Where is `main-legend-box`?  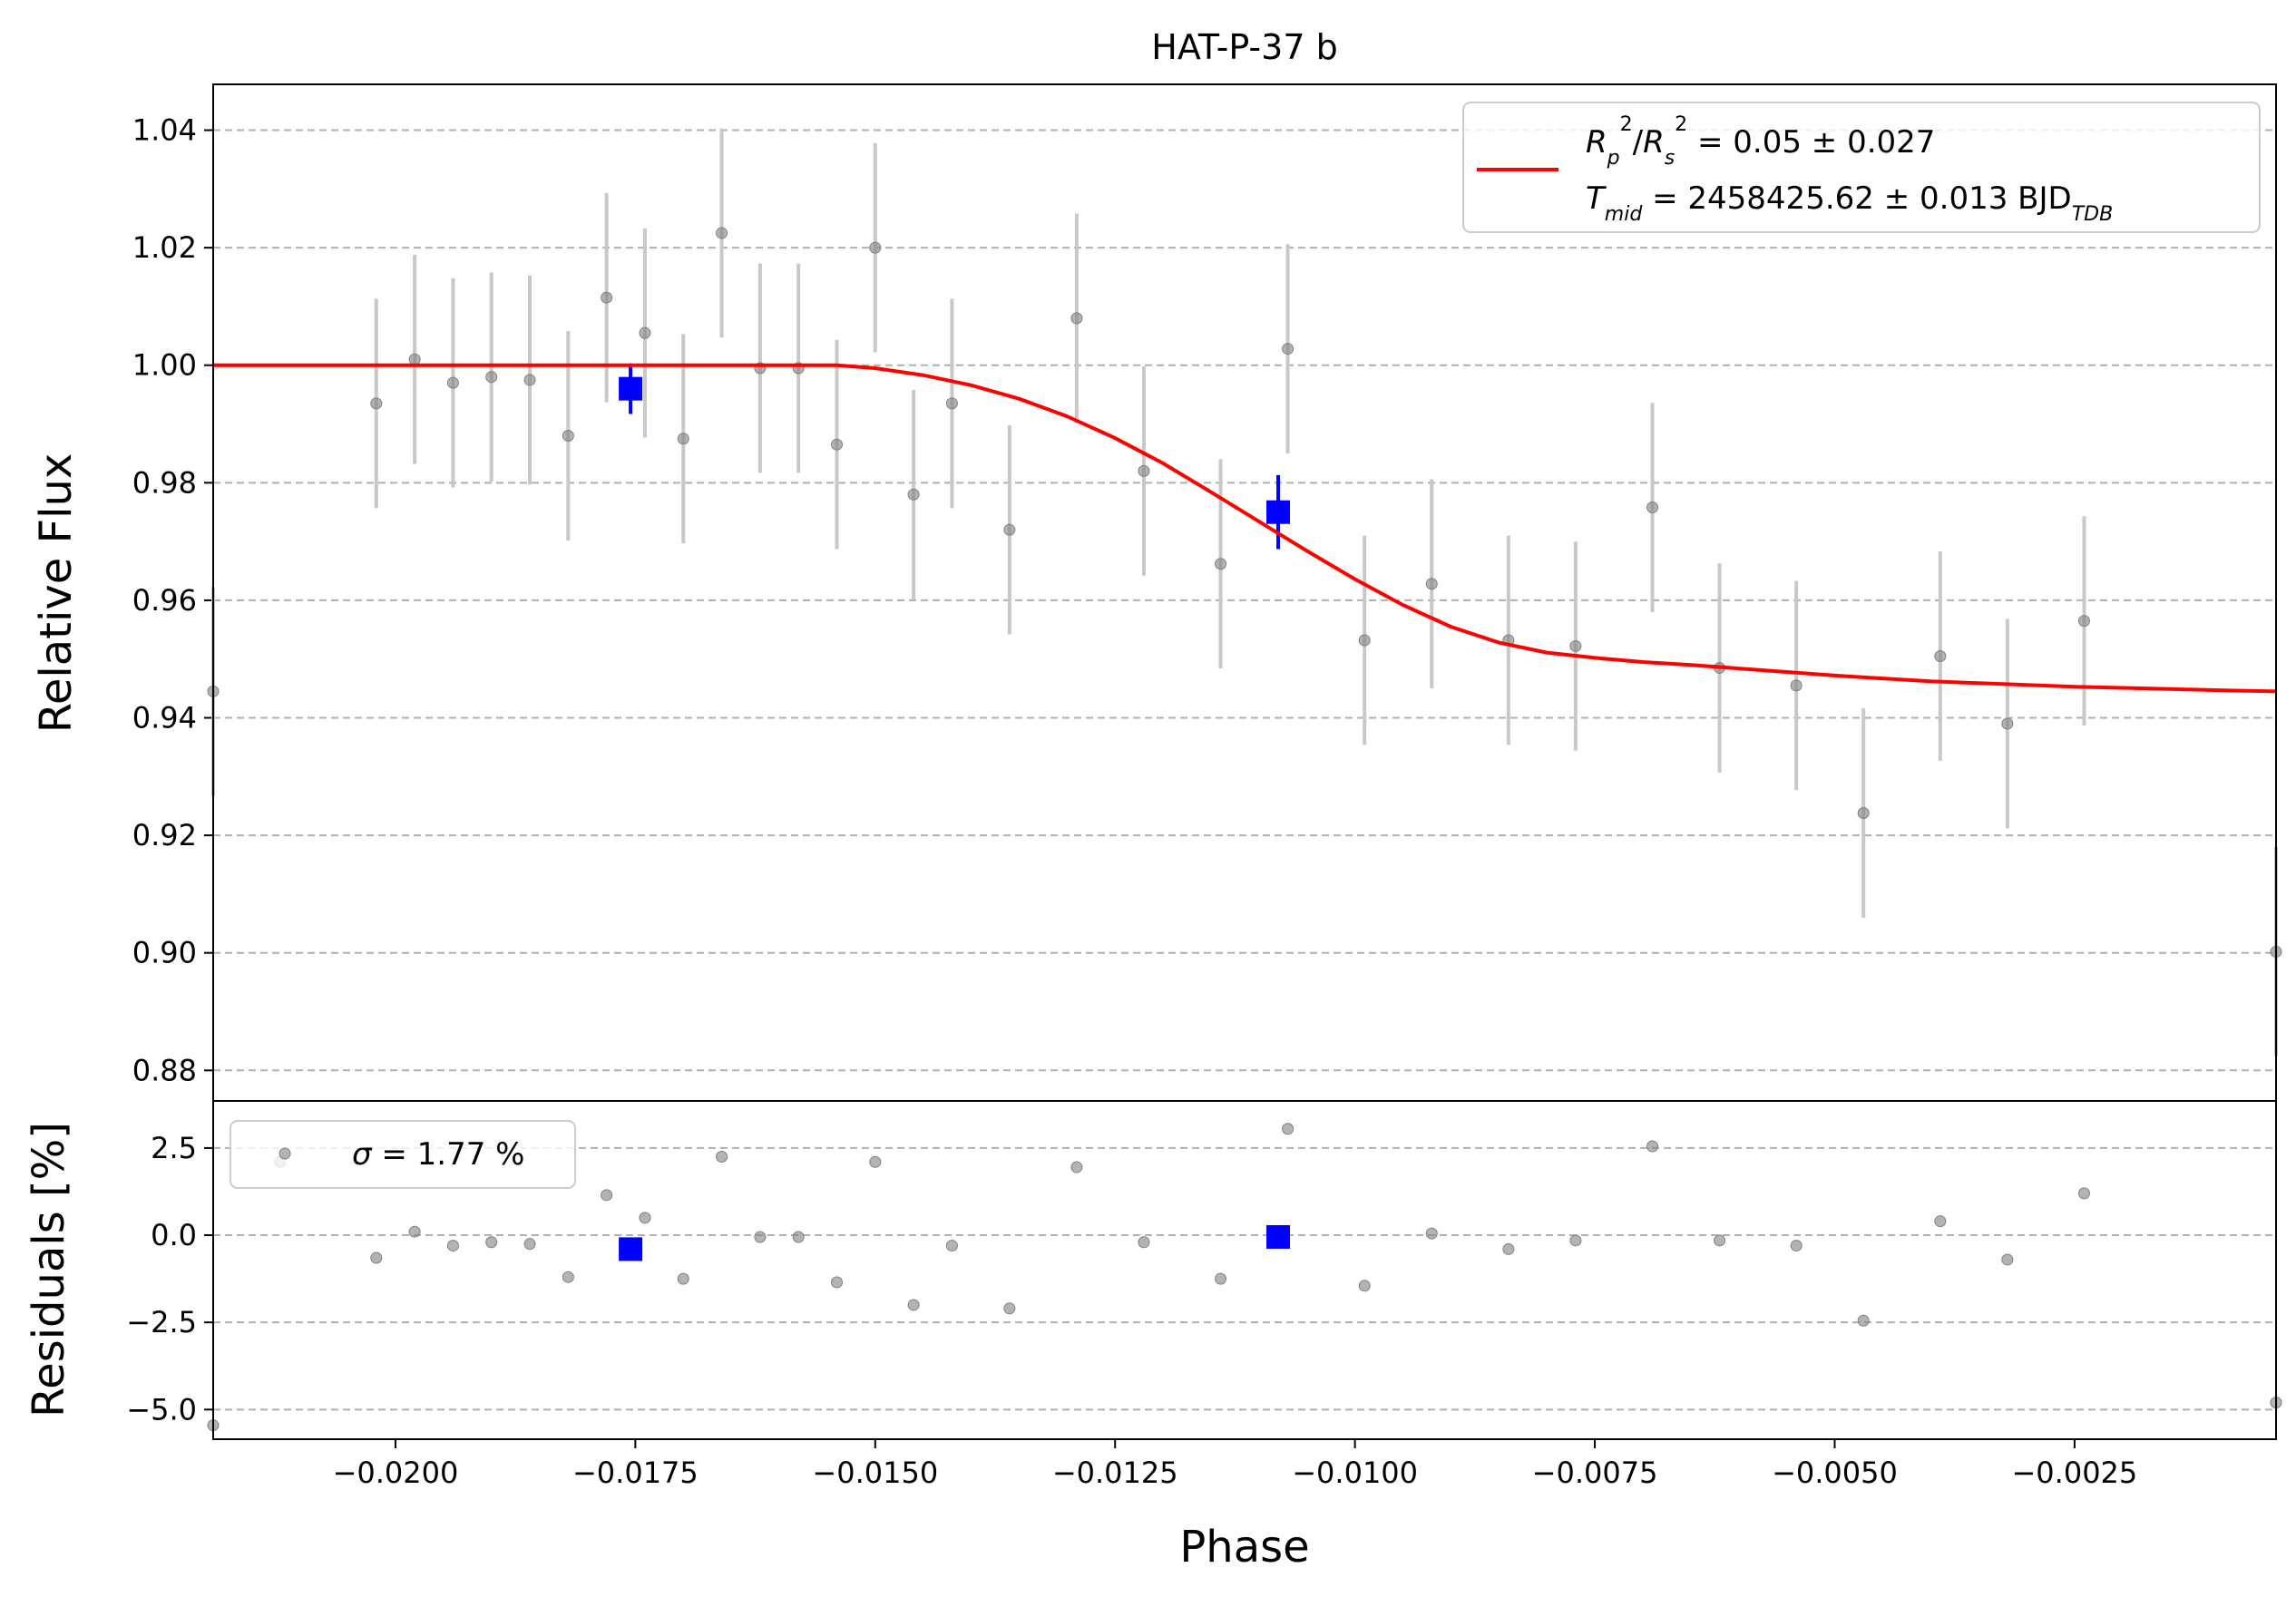
main-legend-box is located at coordinates (1862, 167).